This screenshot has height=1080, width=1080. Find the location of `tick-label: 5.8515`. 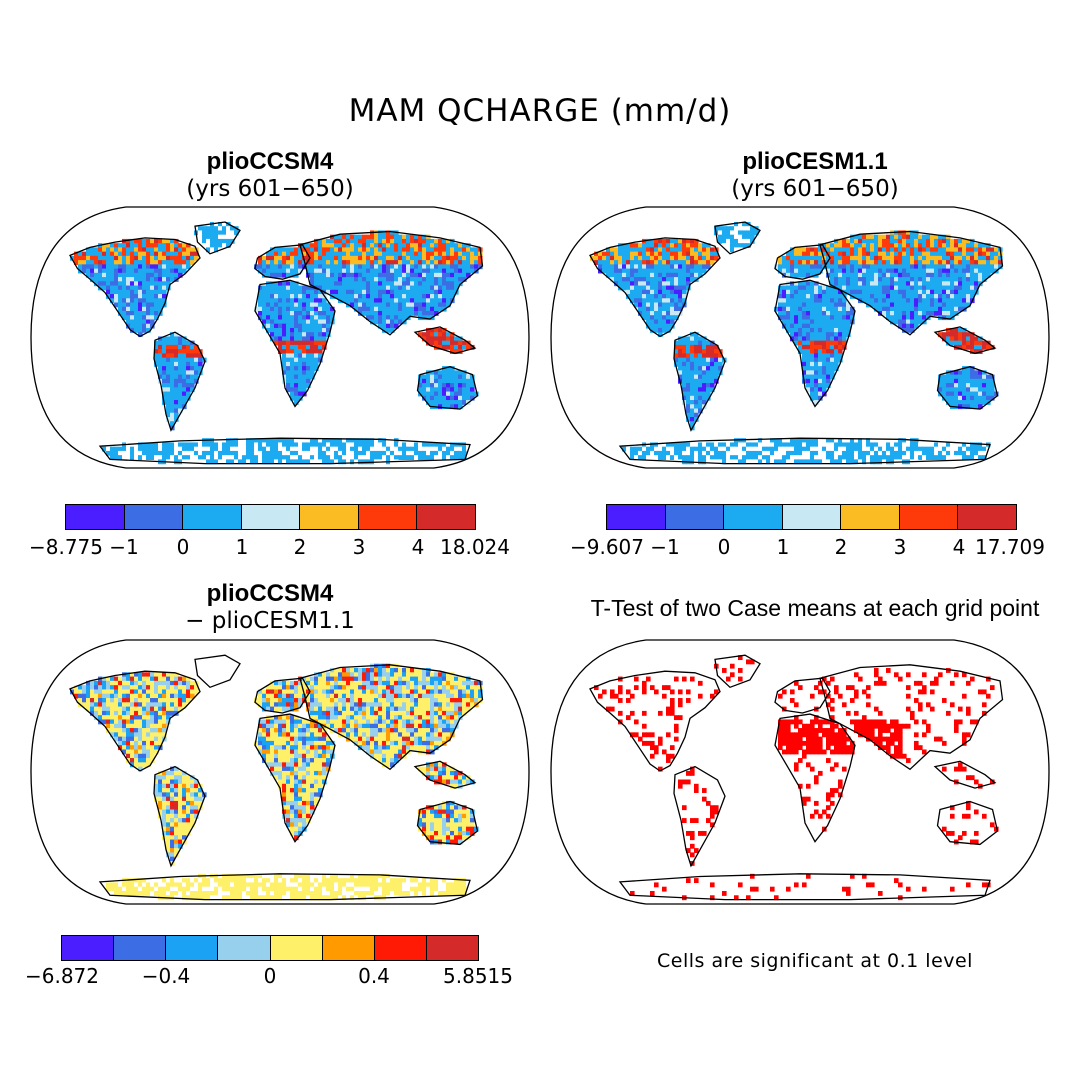

tick-label: 5.8515 is located at coordinates (478, 976).